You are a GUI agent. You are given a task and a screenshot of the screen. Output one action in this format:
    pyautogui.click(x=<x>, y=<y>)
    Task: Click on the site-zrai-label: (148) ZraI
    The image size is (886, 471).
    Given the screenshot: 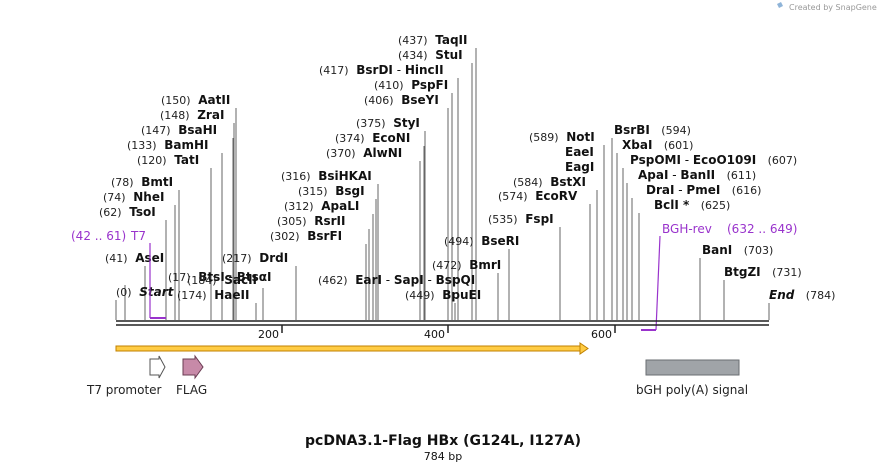 What is the action you would take?
    pyautogui.click(x=192, y=115)
    